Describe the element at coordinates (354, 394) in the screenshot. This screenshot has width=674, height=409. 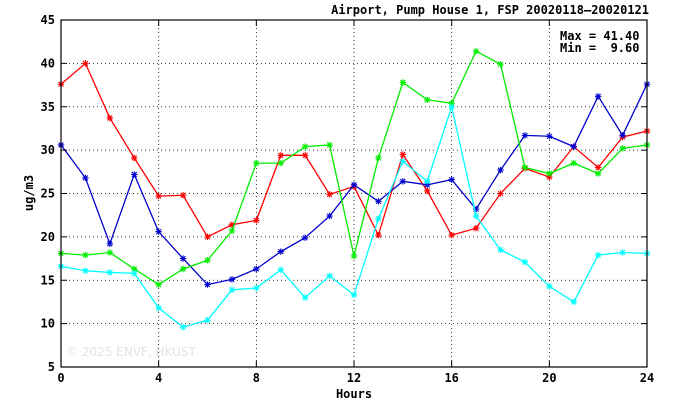
I see `x-axis-label: Hours` at that location.